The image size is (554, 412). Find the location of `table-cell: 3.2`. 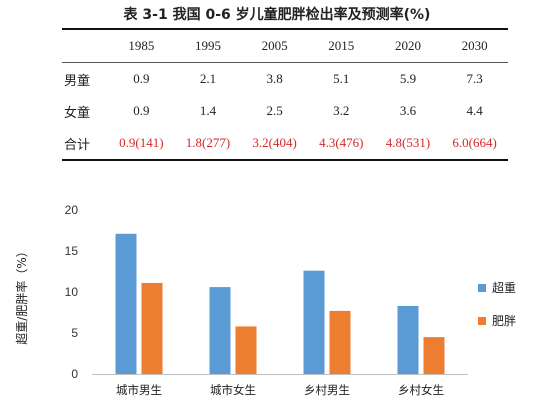

table-cell: 3.2 is located at coordinates (341, 110).